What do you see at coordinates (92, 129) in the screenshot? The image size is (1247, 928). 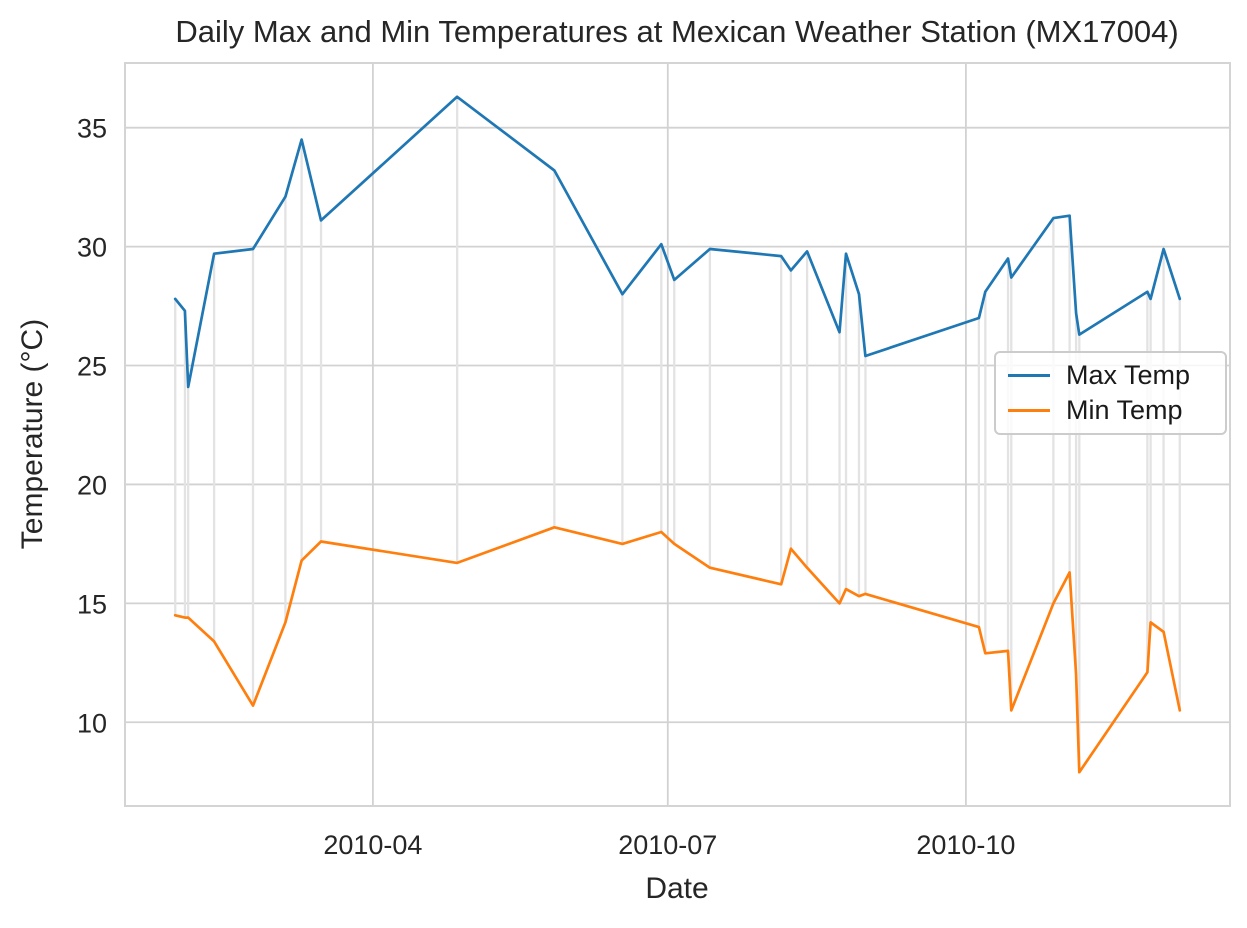 I see `y-tick-label: 35` at bounding box center [92, 129].